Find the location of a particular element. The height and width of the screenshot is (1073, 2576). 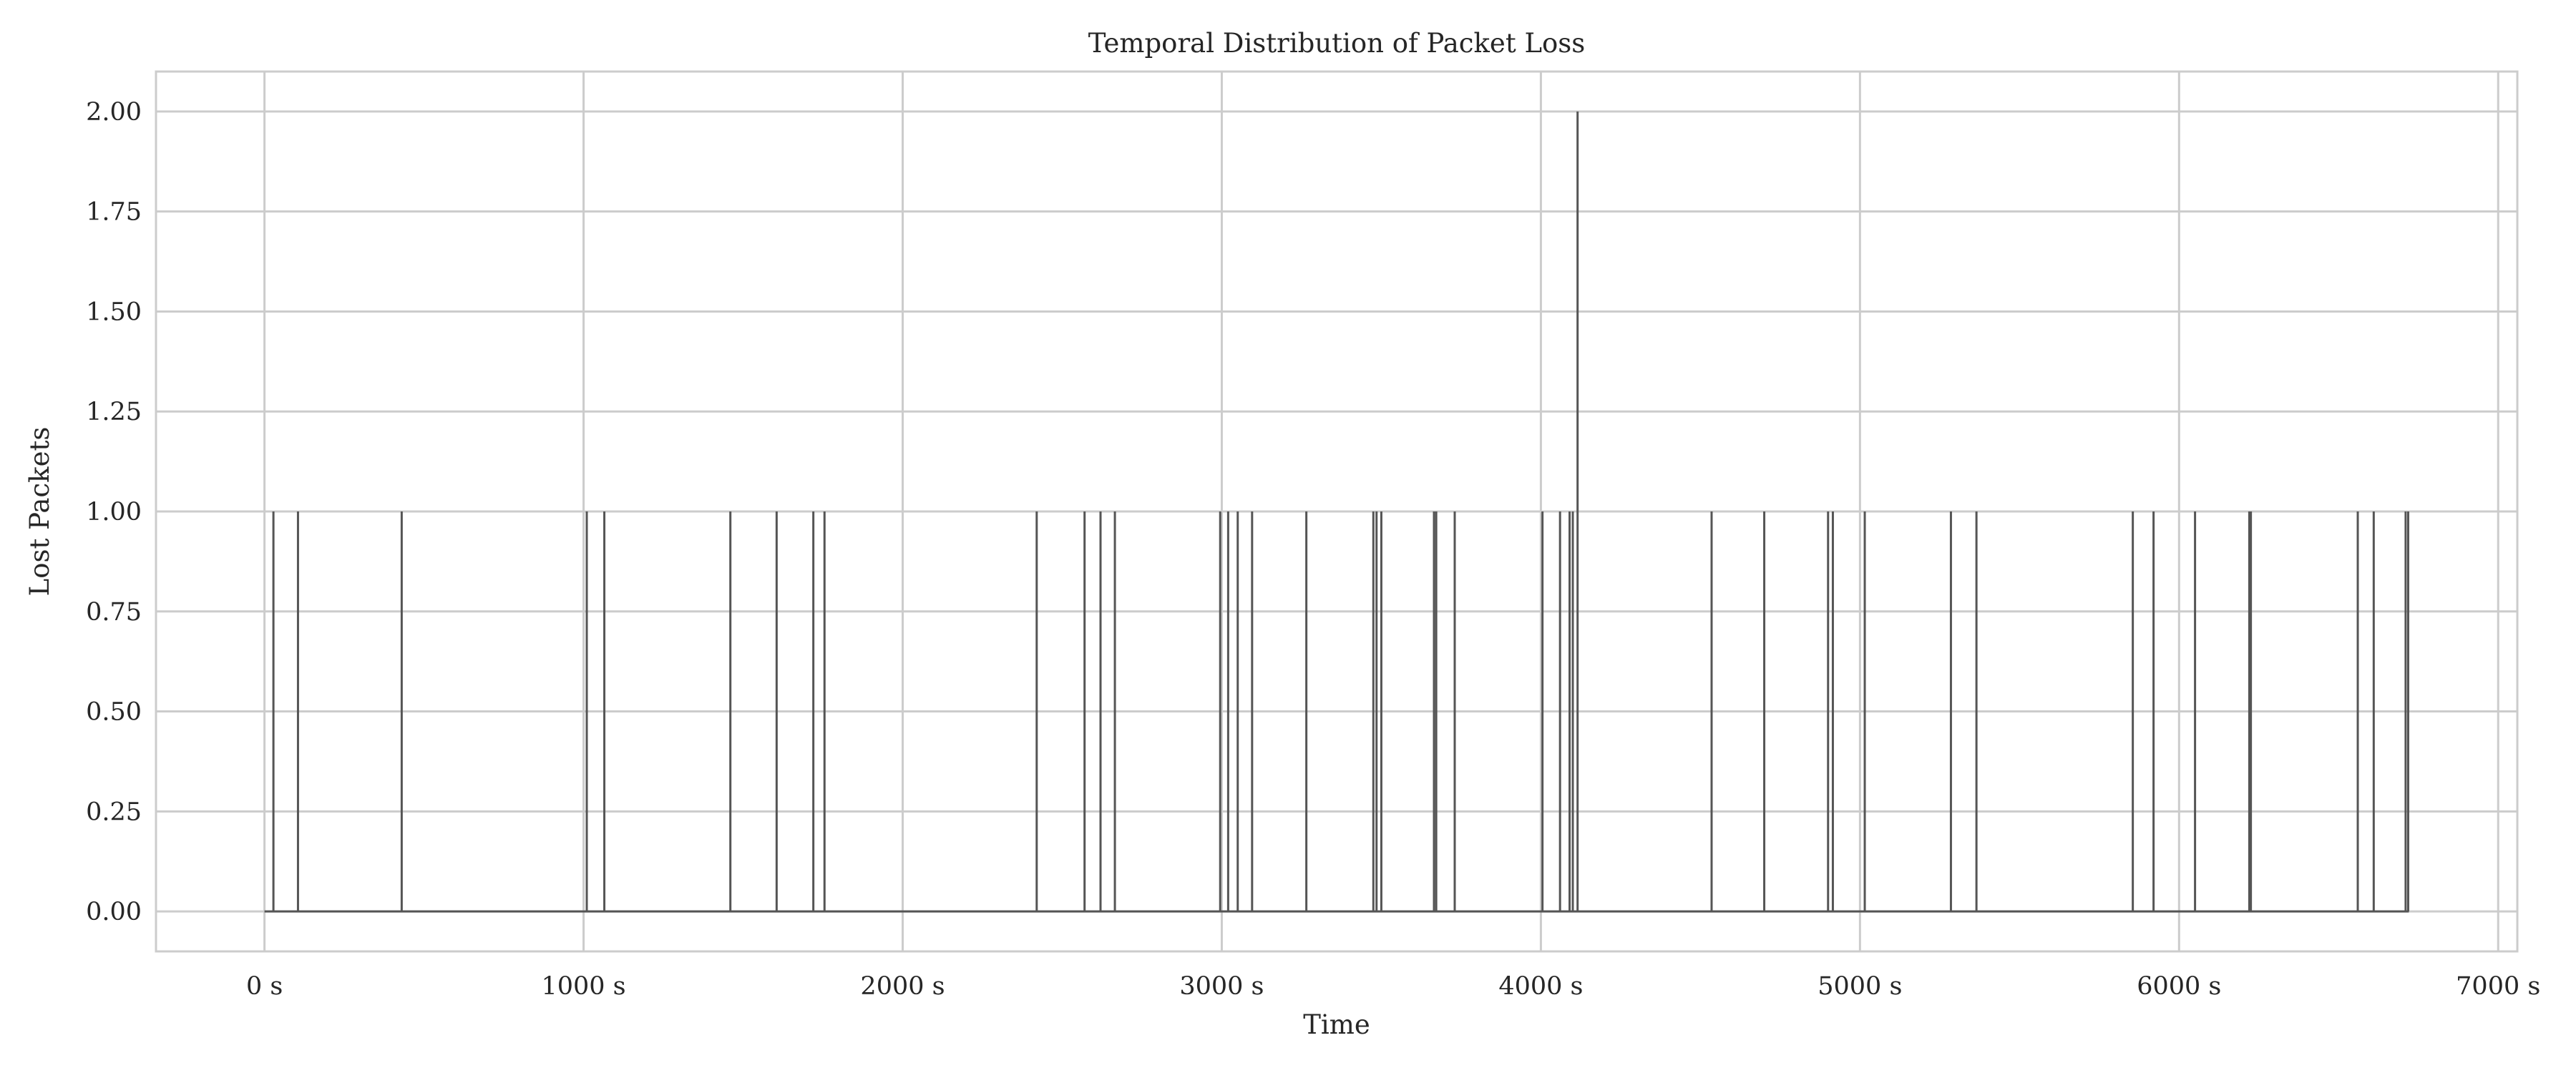

x-tick-label: 6000 s is located at coordinates (2179, 986).